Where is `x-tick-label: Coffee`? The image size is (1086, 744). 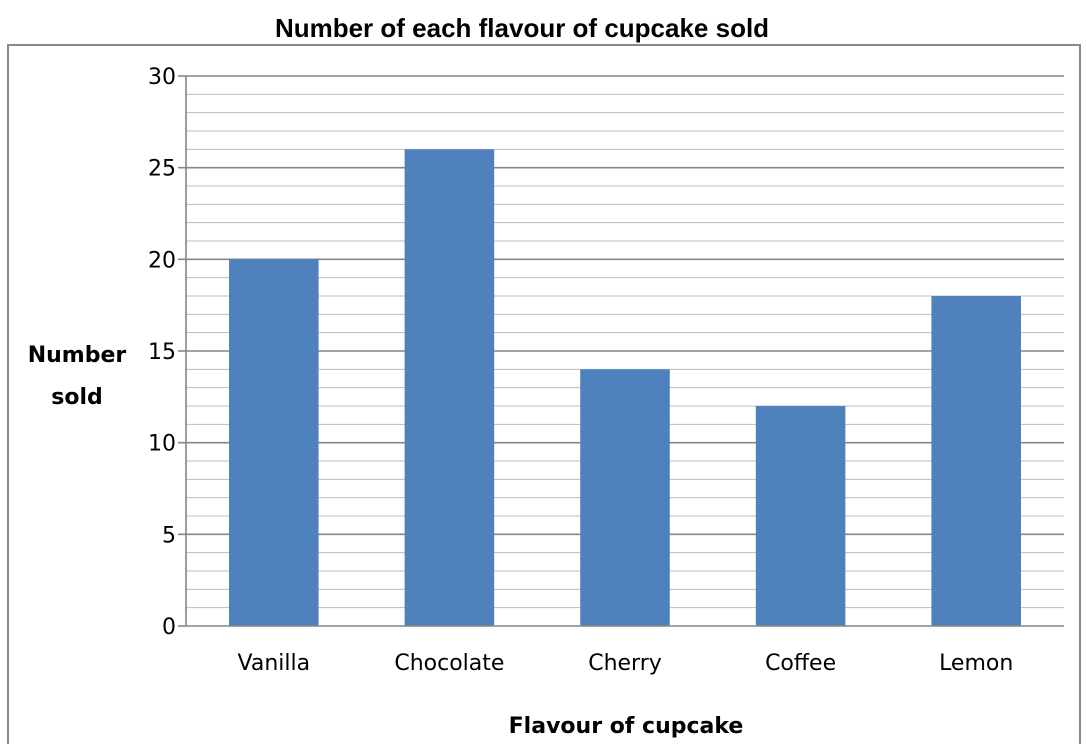 x-tick-label: Coffee is located at coordinates (800, 663).